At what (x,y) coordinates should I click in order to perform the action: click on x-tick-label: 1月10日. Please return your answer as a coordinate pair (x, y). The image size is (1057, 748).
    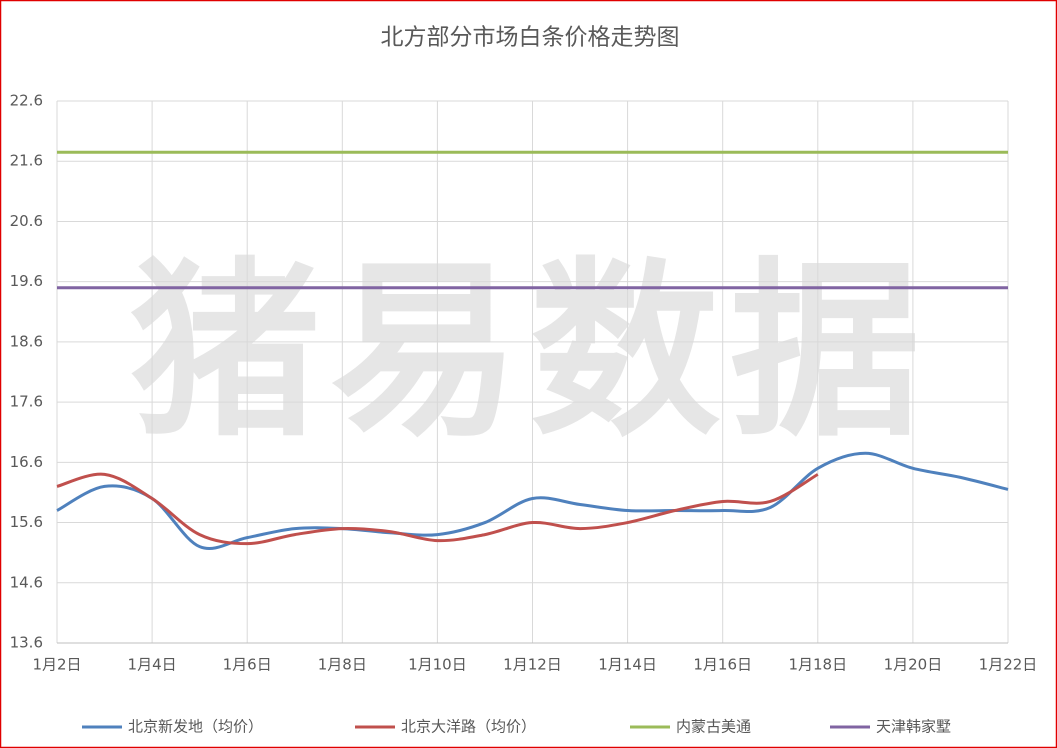
    Looking at the image, I should click on (437, 665).